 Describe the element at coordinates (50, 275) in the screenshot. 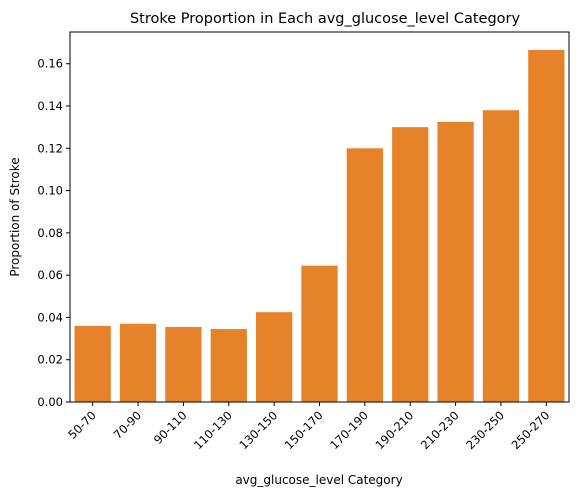

I see `y-tick-label: 0.06` at that location.